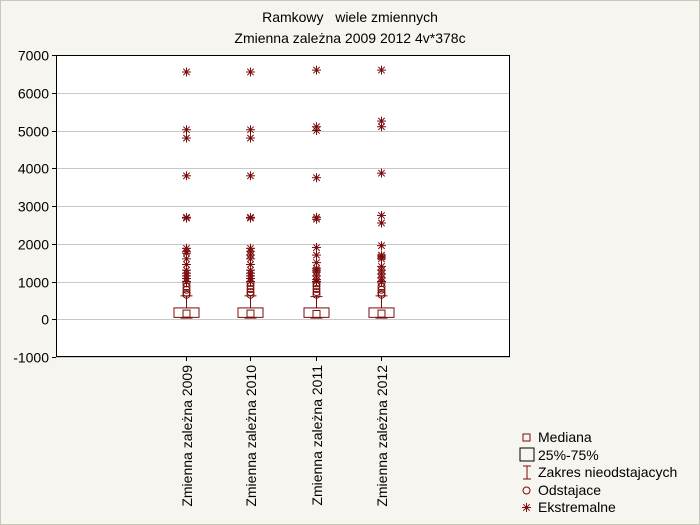 Image resolution: width=700 pixels, height=525 pixels. Describe the element at coordinates (382, 436) in the screenshot. I see `x-tick-label: Zmienna zależna 2012` at that location.